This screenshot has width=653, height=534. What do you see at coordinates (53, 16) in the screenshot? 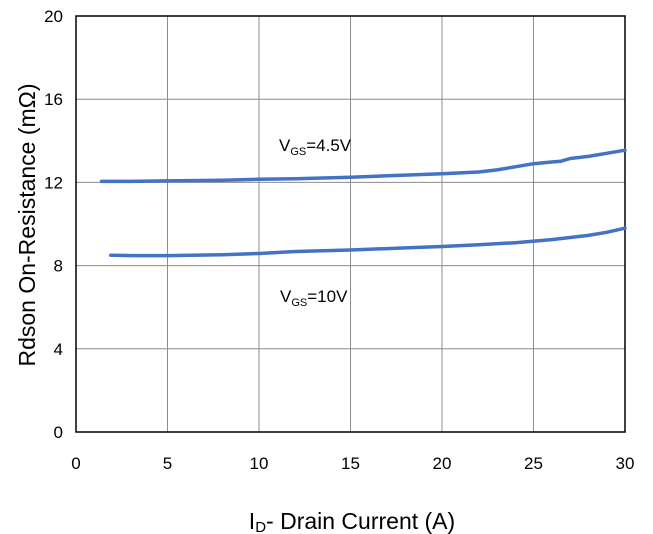
I see `y-tick-label: 20` at bounding box center [53, 16].